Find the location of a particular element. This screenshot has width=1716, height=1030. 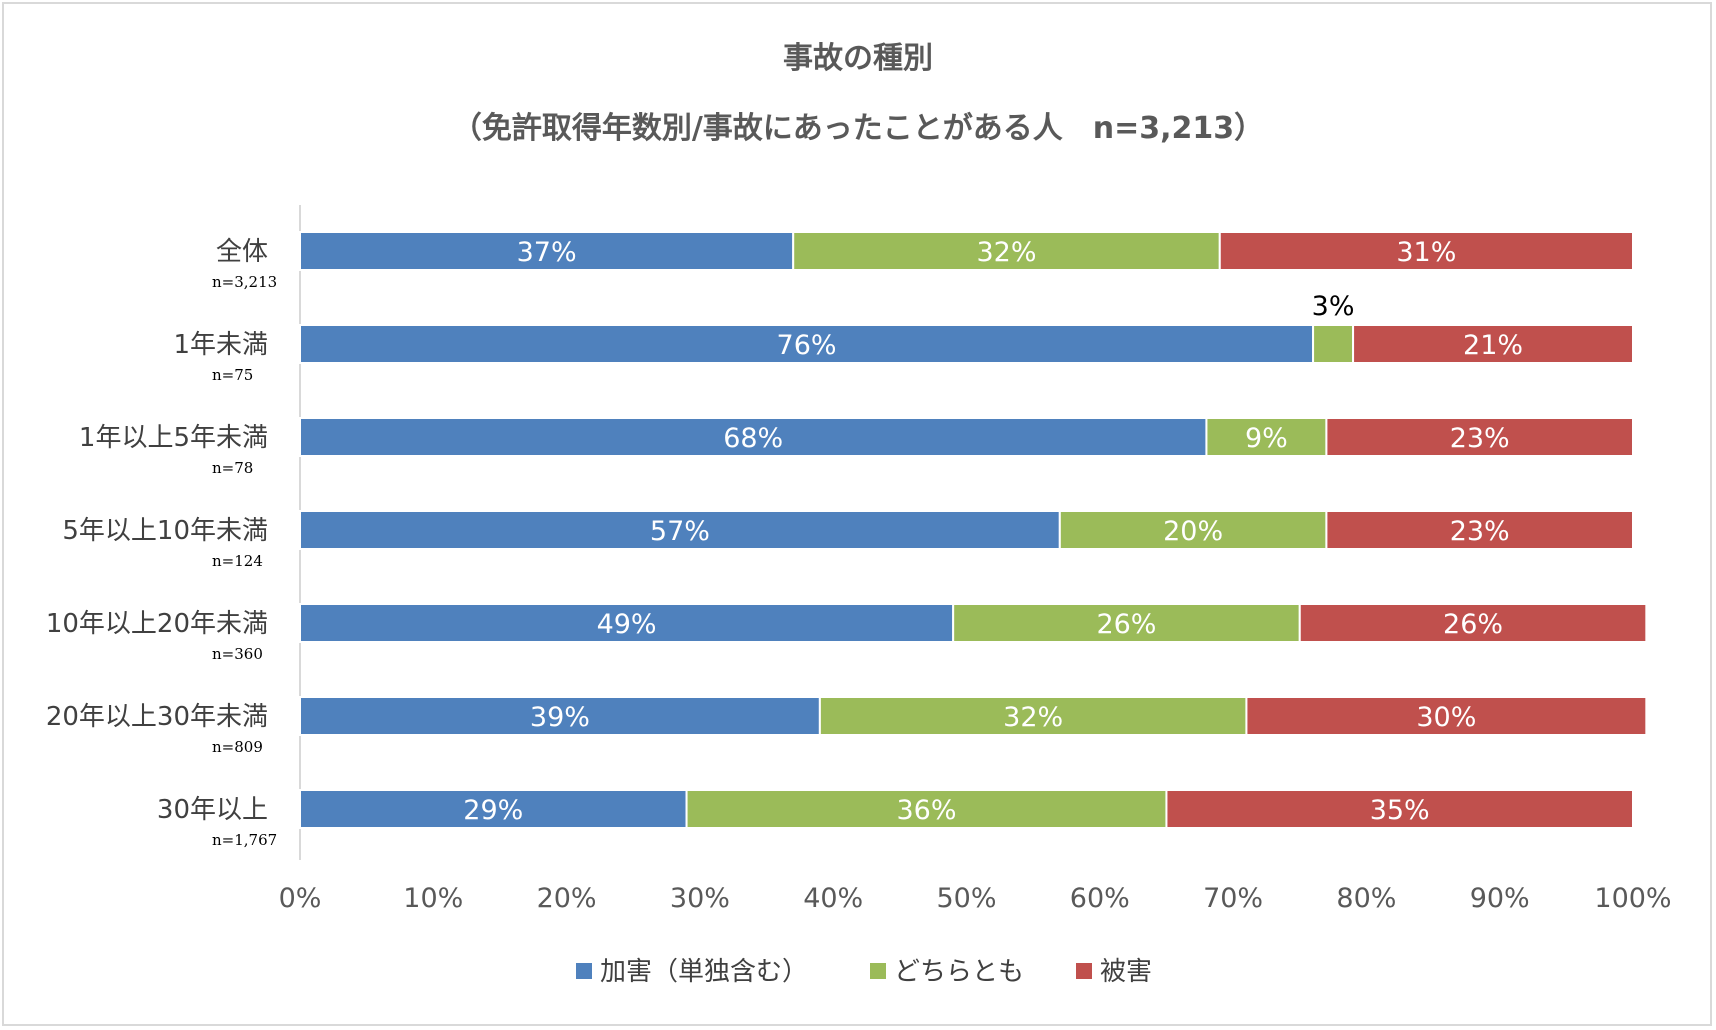

data-label: 31% is located at coordinates (1426, 252).